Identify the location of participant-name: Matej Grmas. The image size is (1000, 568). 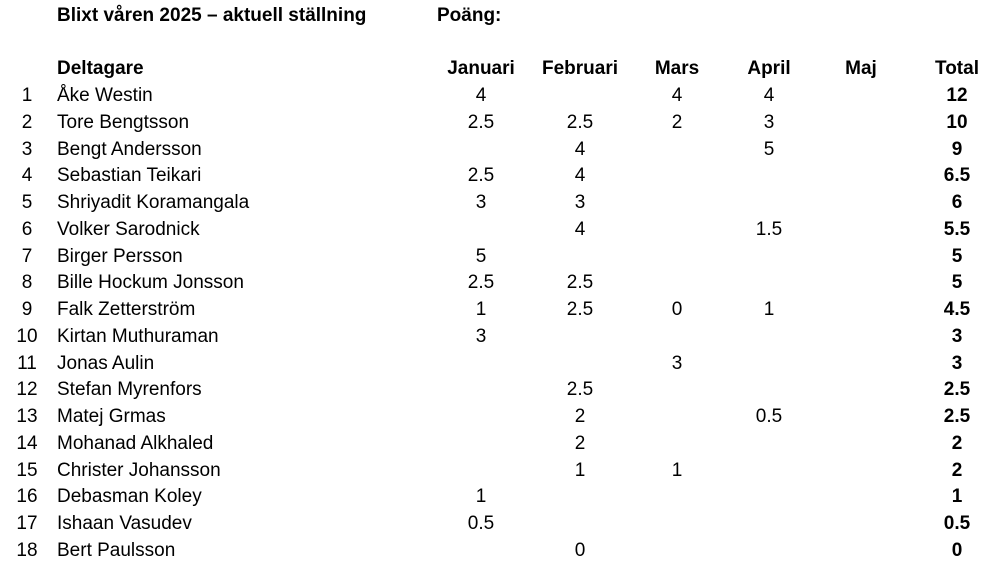
(111, 416).